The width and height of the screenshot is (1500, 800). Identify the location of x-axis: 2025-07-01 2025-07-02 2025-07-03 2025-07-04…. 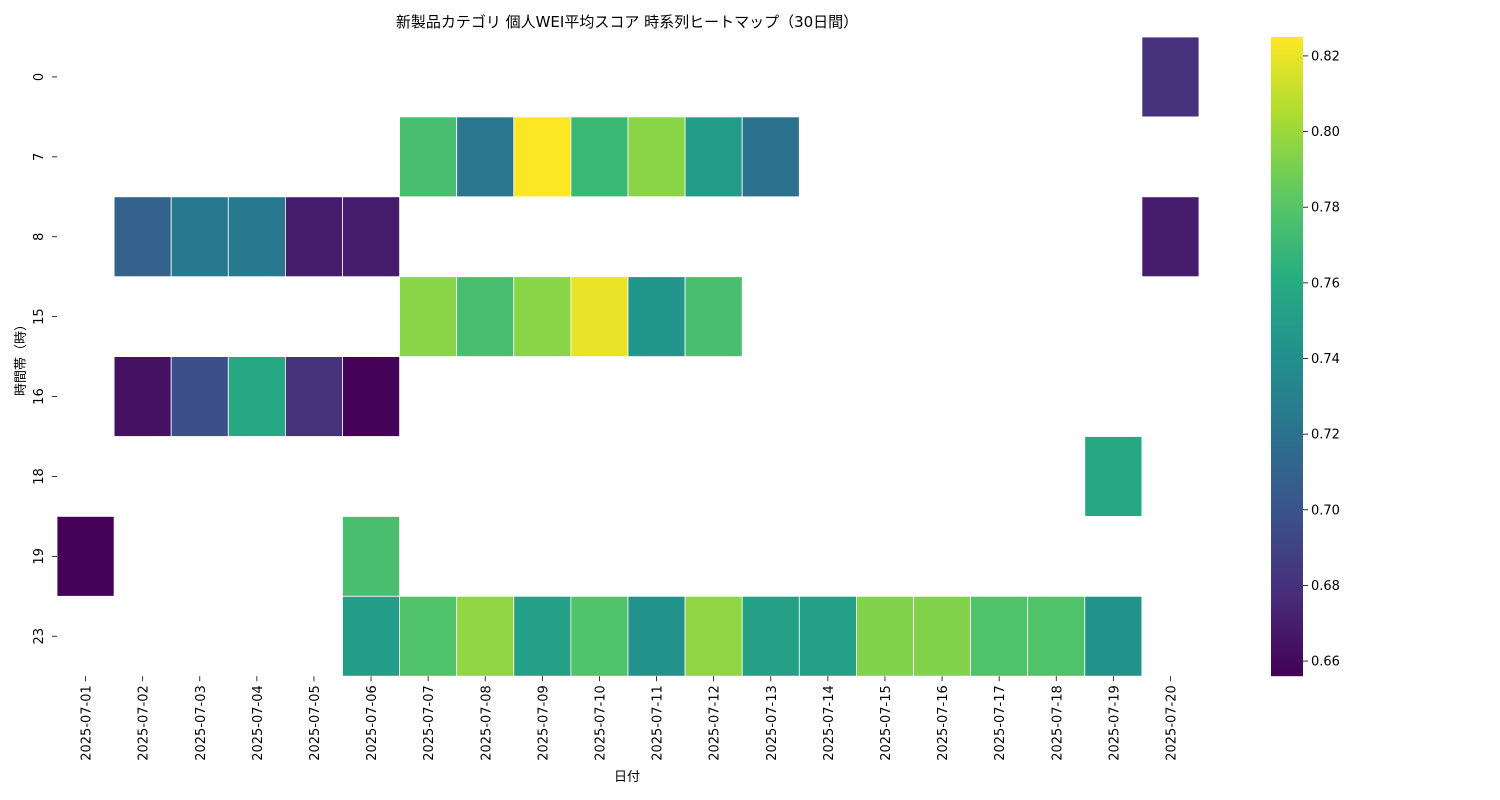
(629, 718).